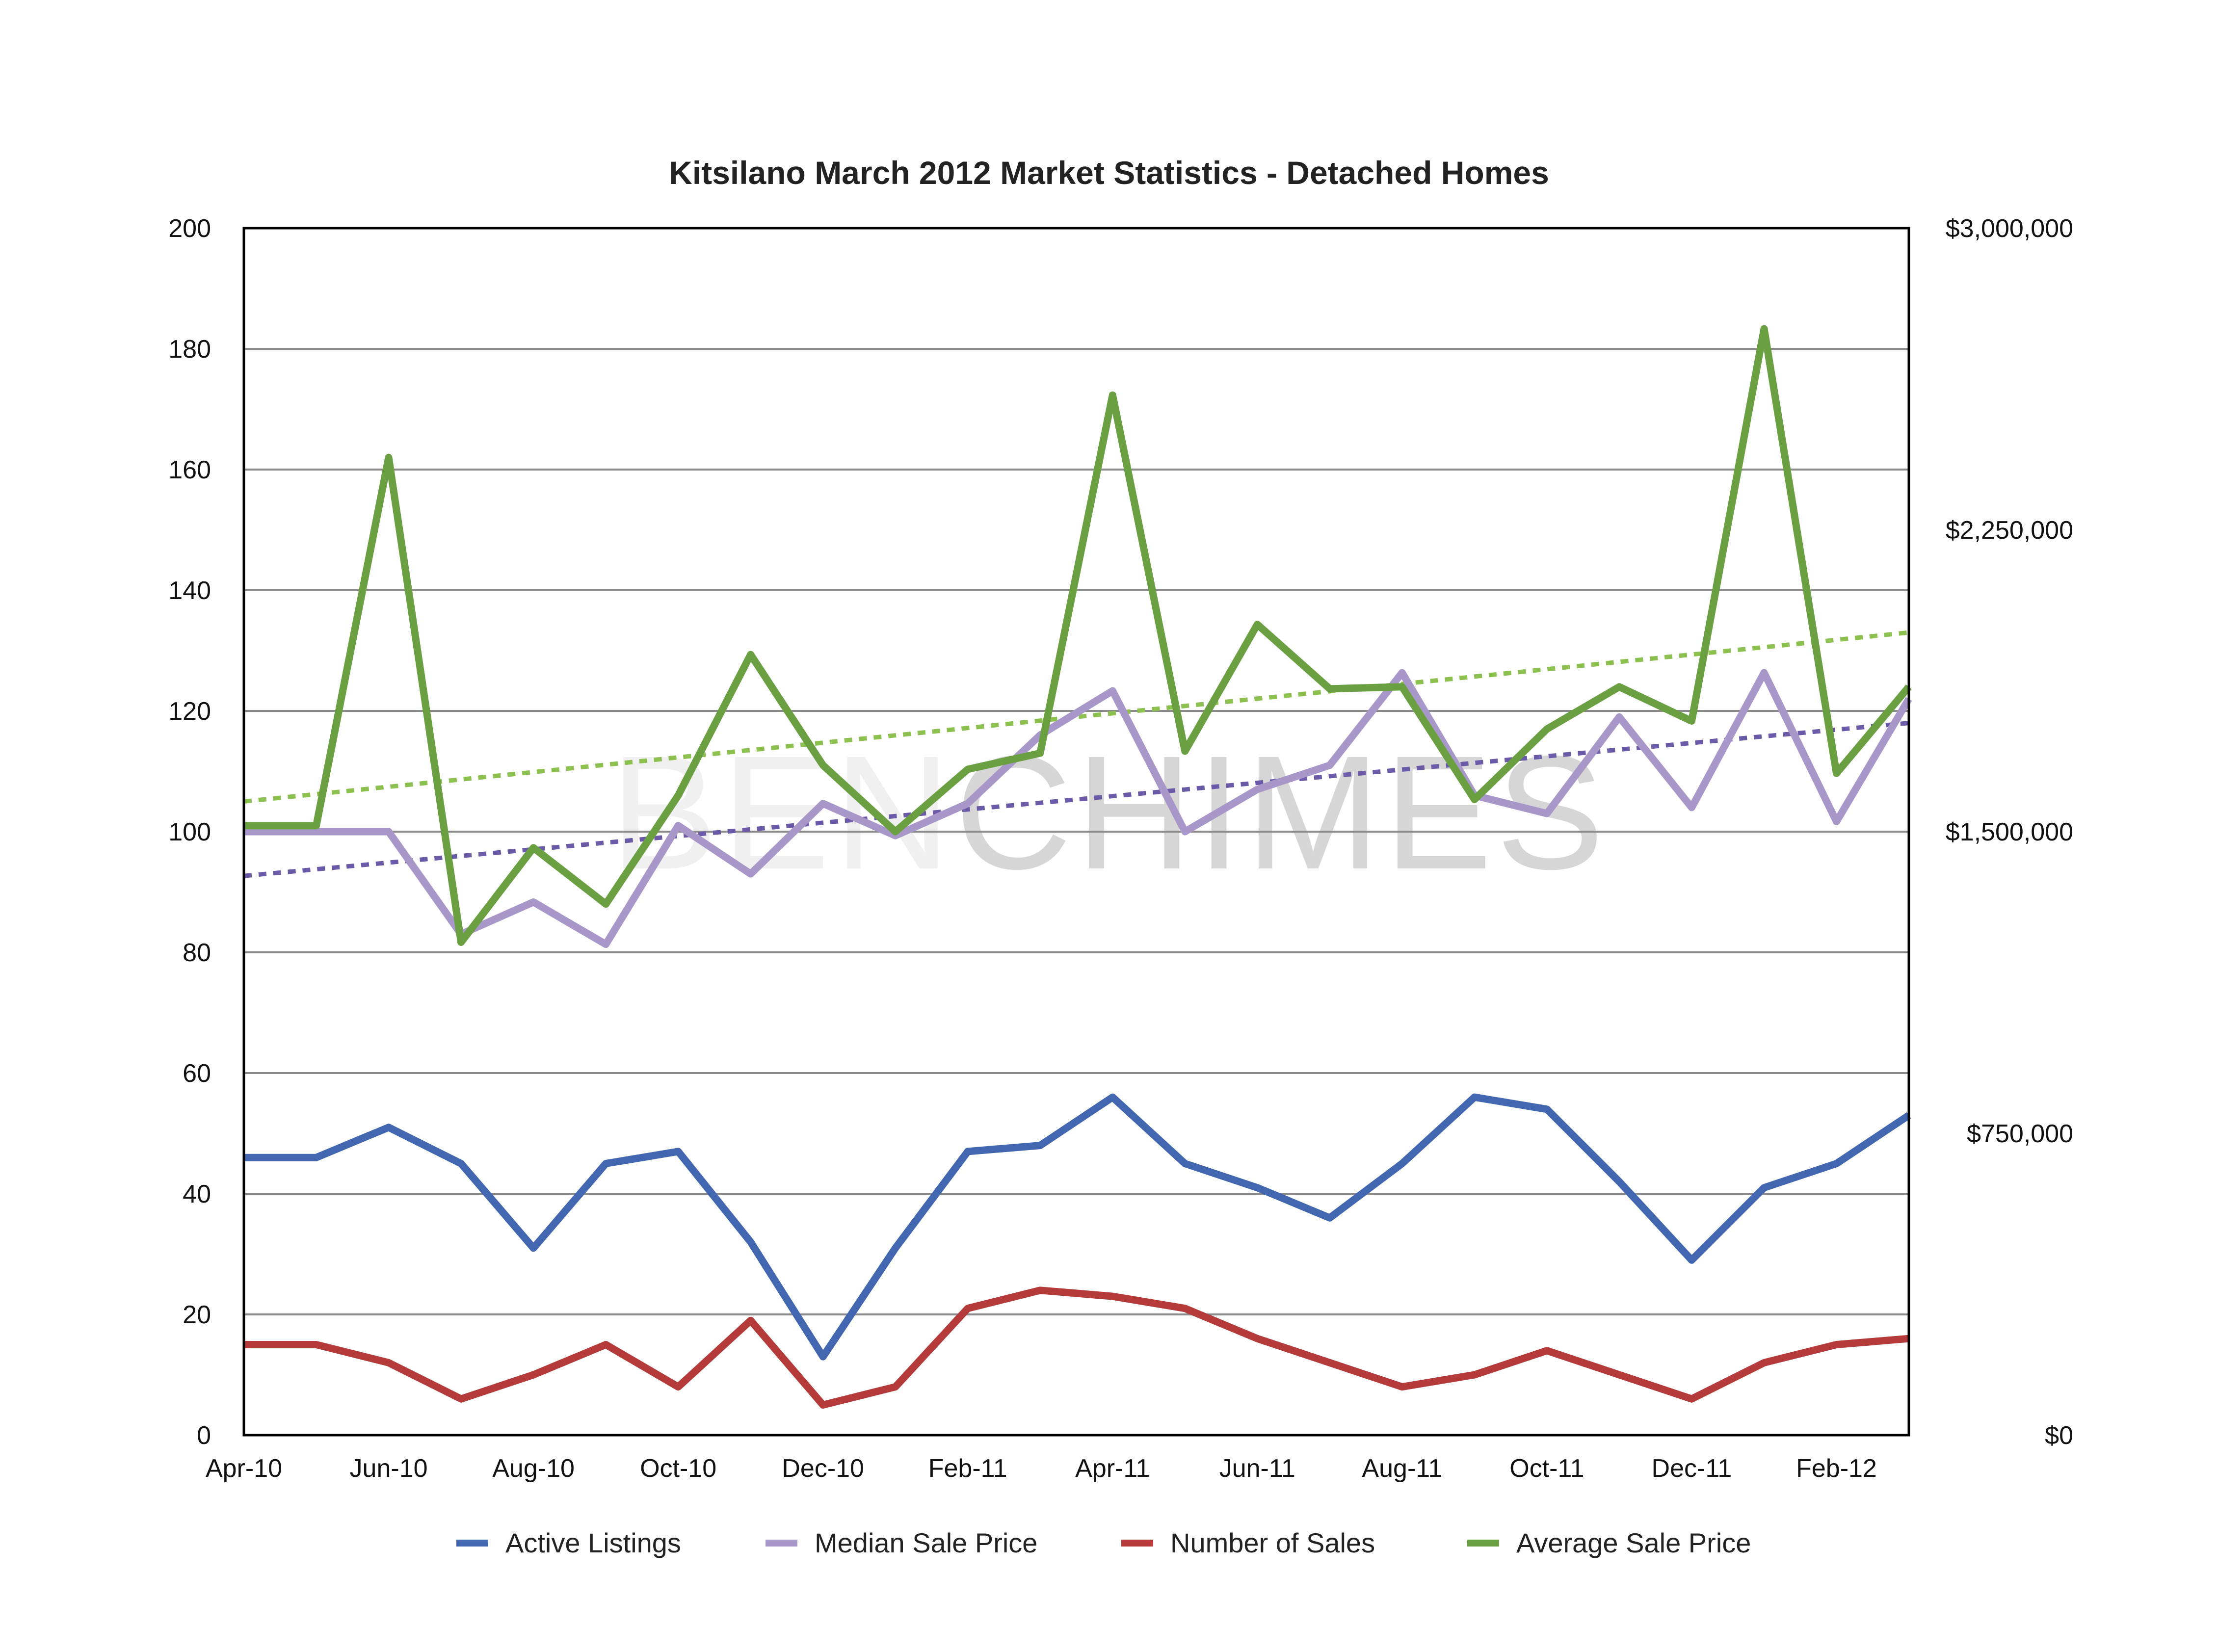 The height and width of the screenshot is (1652, 2218). What do you see at coordinates (782, 813) in the screenshot?
I see `watermark-part1: BEN` at bounding box center [782, 813].